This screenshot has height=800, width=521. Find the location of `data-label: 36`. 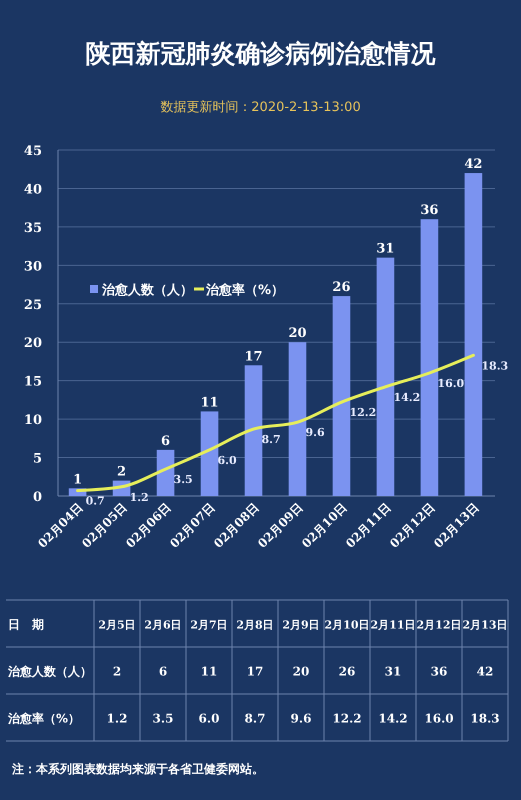

data-label: 36 is located at coordinates (429, 210).